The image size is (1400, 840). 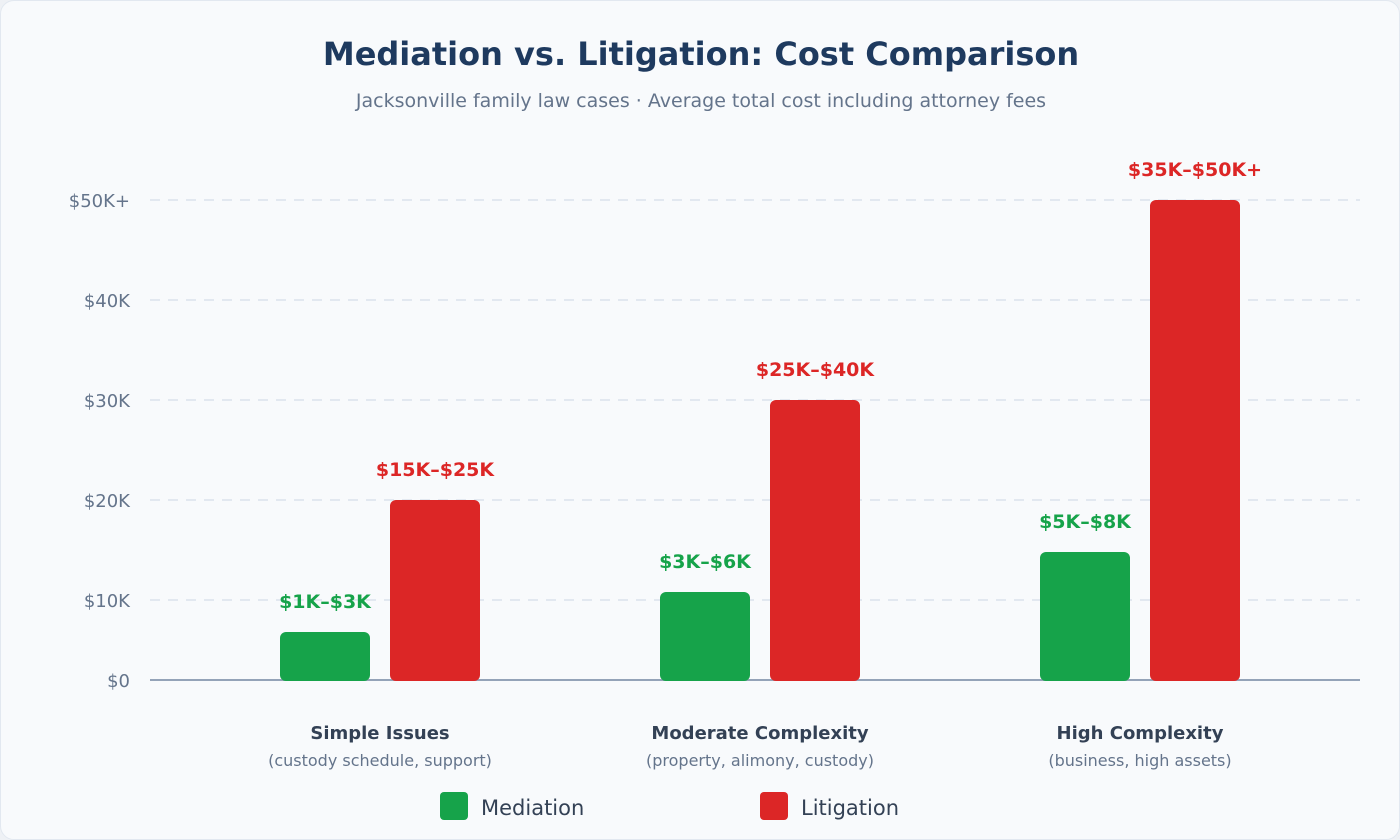 What do you see at coordinates (1085, 522) in the screenshot?
I see `data-label: $5K–$8K` at bounding box center [1085, 522].